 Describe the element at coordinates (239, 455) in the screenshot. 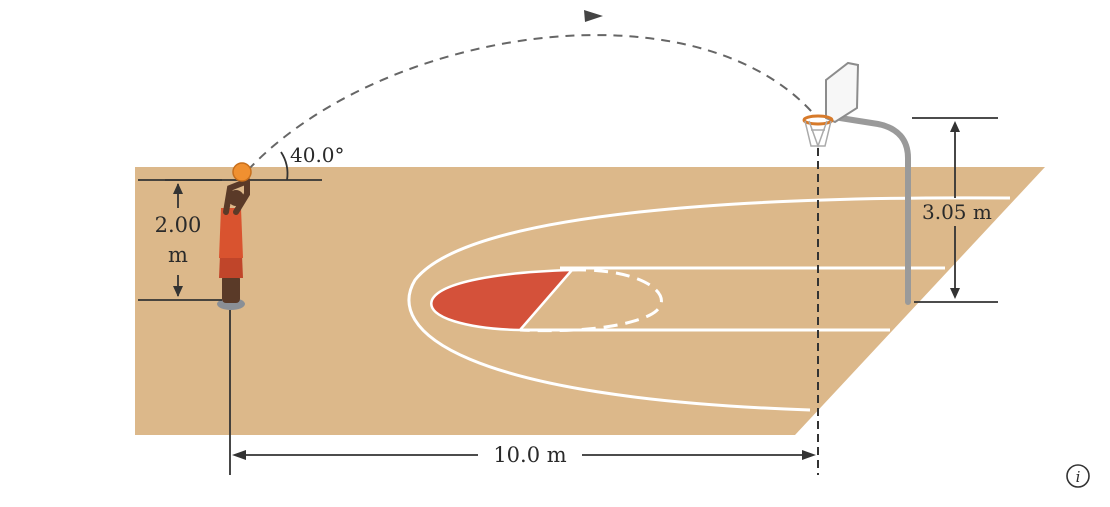

I see `distance-arrow-left` at that location.